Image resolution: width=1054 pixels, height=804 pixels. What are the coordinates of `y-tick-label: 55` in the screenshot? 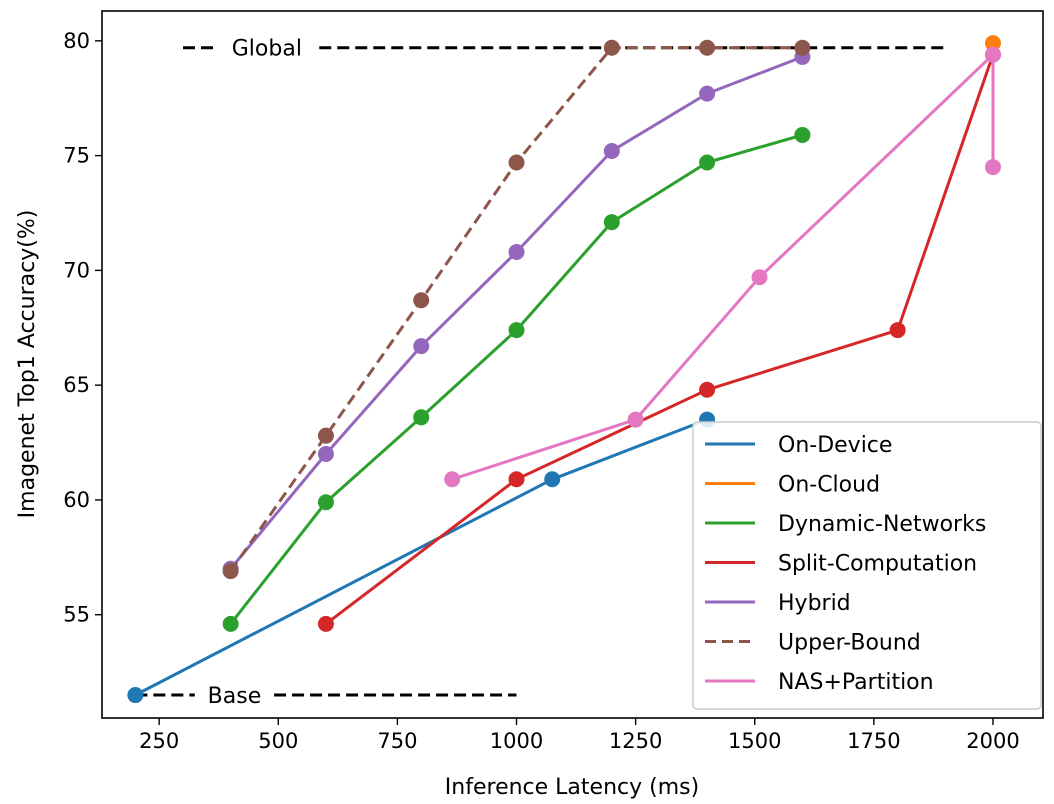 It's located at (76, 615).